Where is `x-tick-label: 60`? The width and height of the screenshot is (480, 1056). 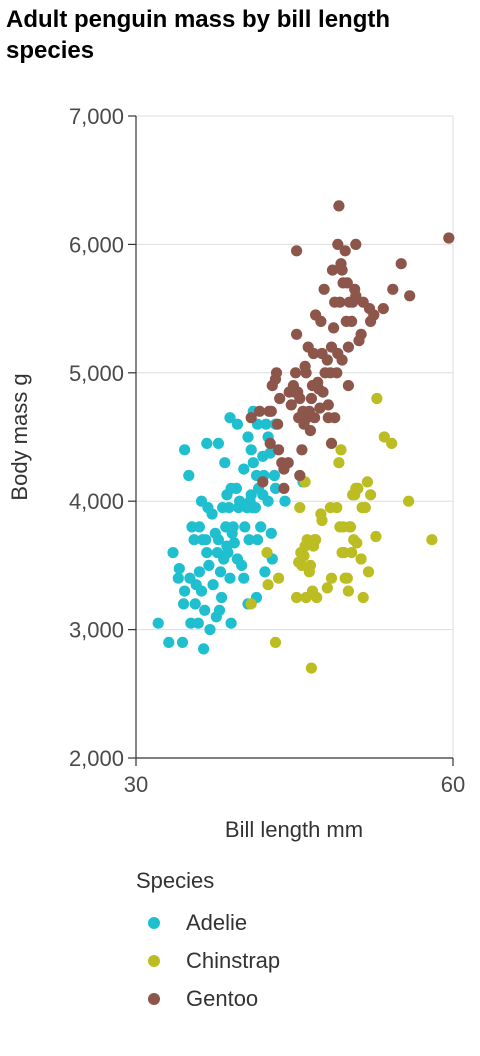
x-tick-label: 60 is located at coordinates (453, 784).